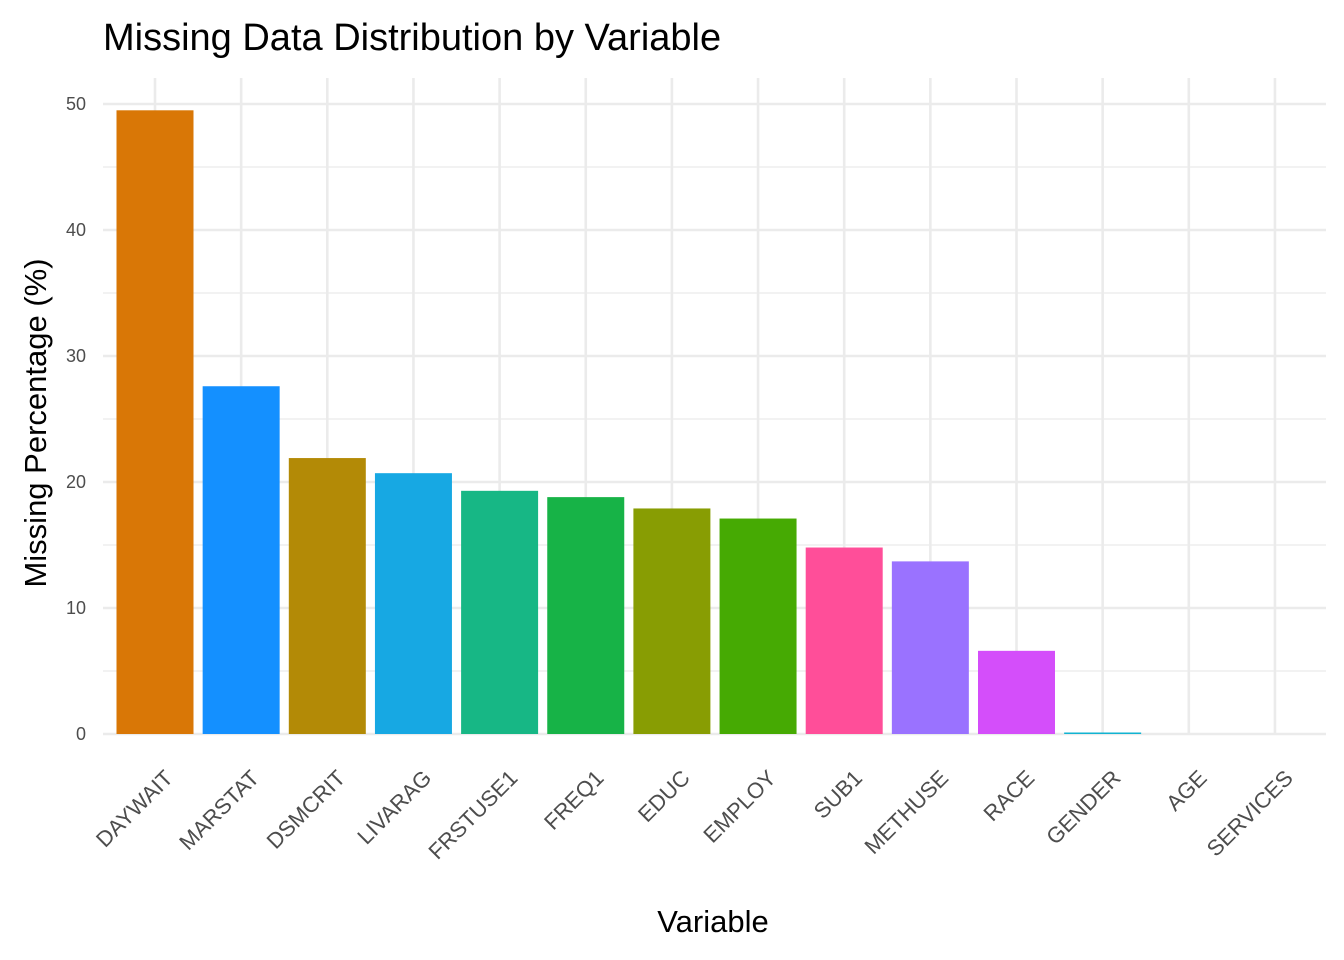 The image size is (1344, 960). I want to click on x-tick-label: FRSTUSE1, so click(473, 814).